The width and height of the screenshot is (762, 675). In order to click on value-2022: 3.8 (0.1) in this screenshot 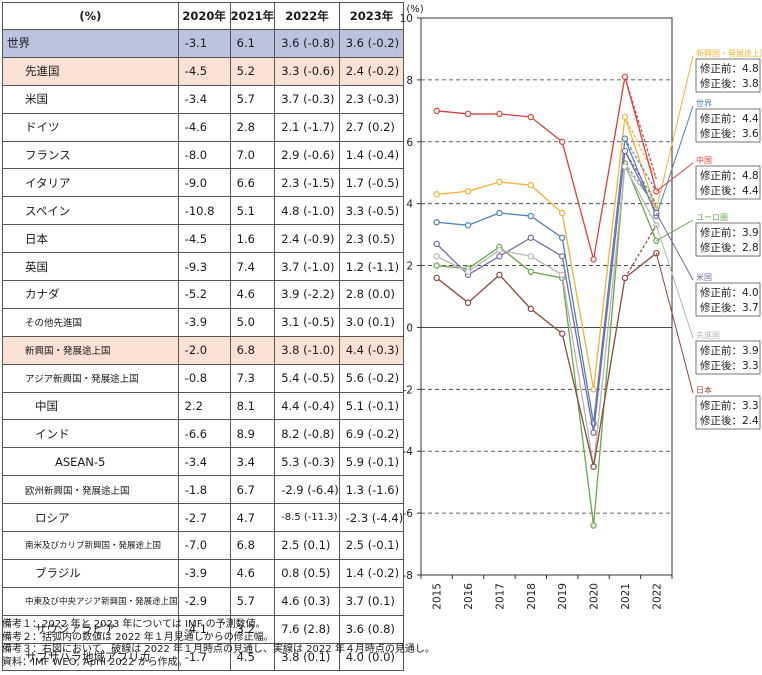, I will do `click(307, 657)`.